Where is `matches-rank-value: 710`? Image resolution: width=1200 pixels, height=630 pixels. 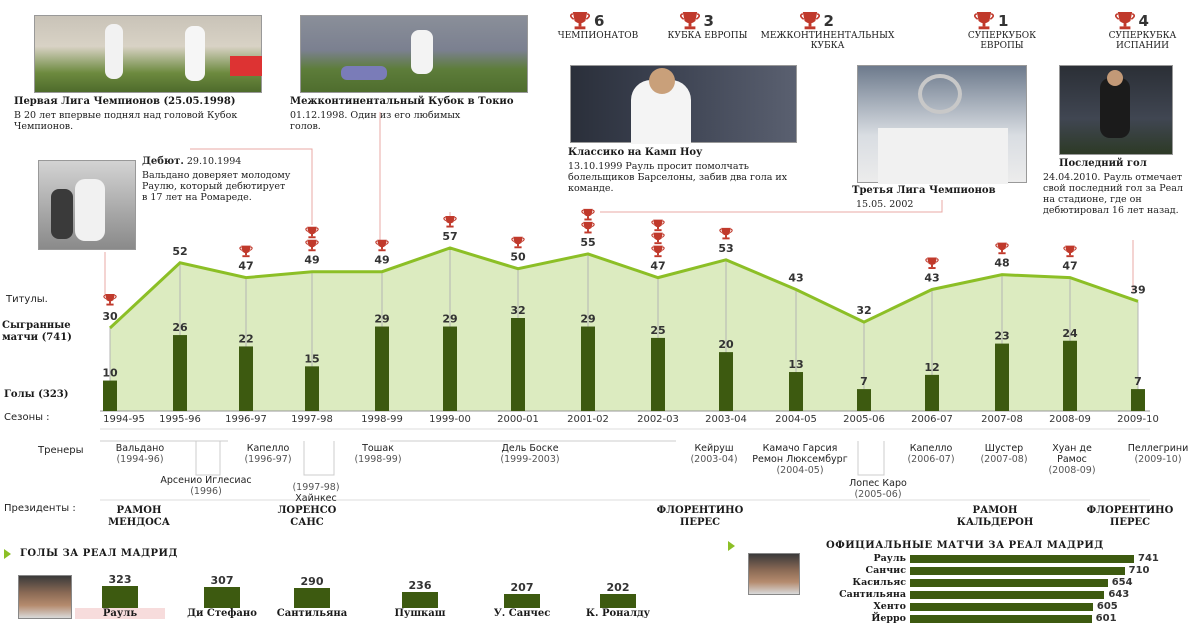
matches-rank-value: 710 is located at coordinates (1139, 570).